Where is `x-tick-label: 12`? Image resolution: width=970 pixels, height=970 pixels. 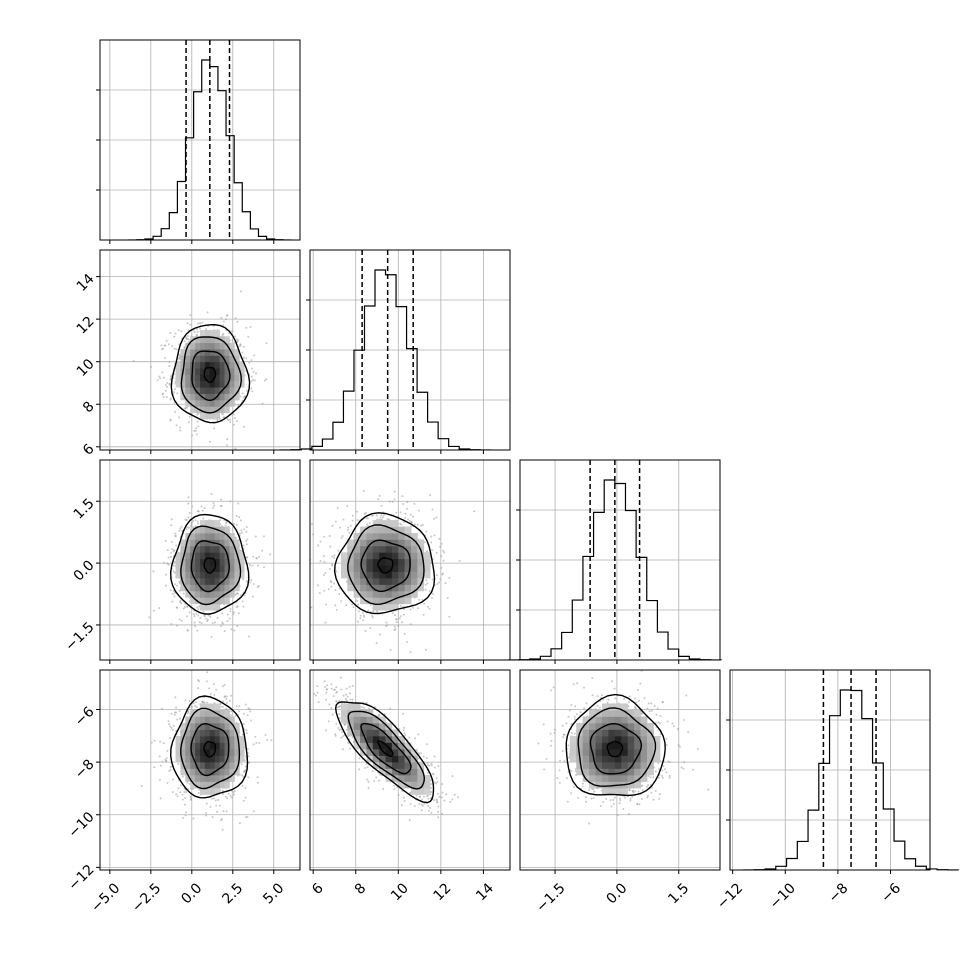 x-tick-label: 12 is located at coordinates (443, 892).